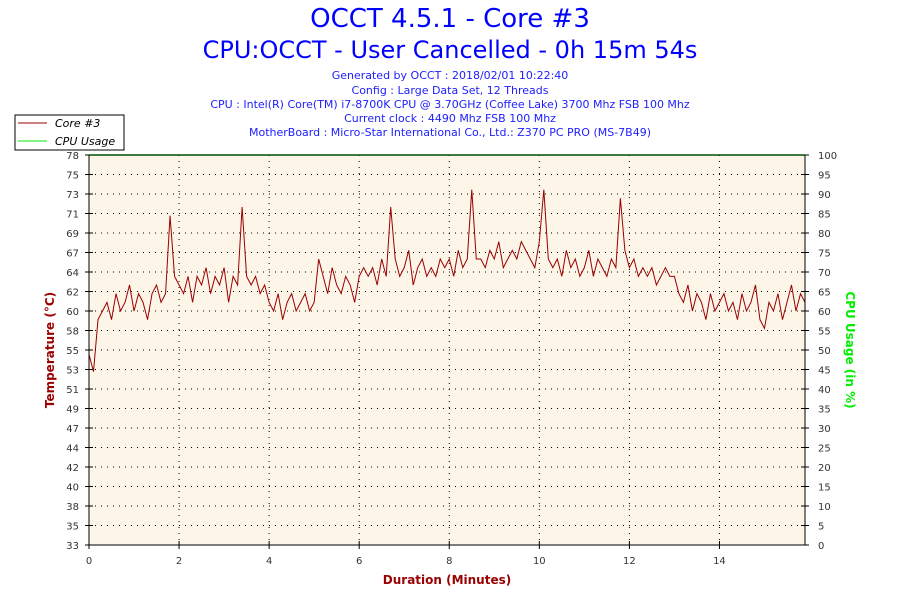  What do you see at coordinates (50, 350) in the screenshot?
I see `y-axis-label: Temperature (°C)` at bounding box center [50, 350].